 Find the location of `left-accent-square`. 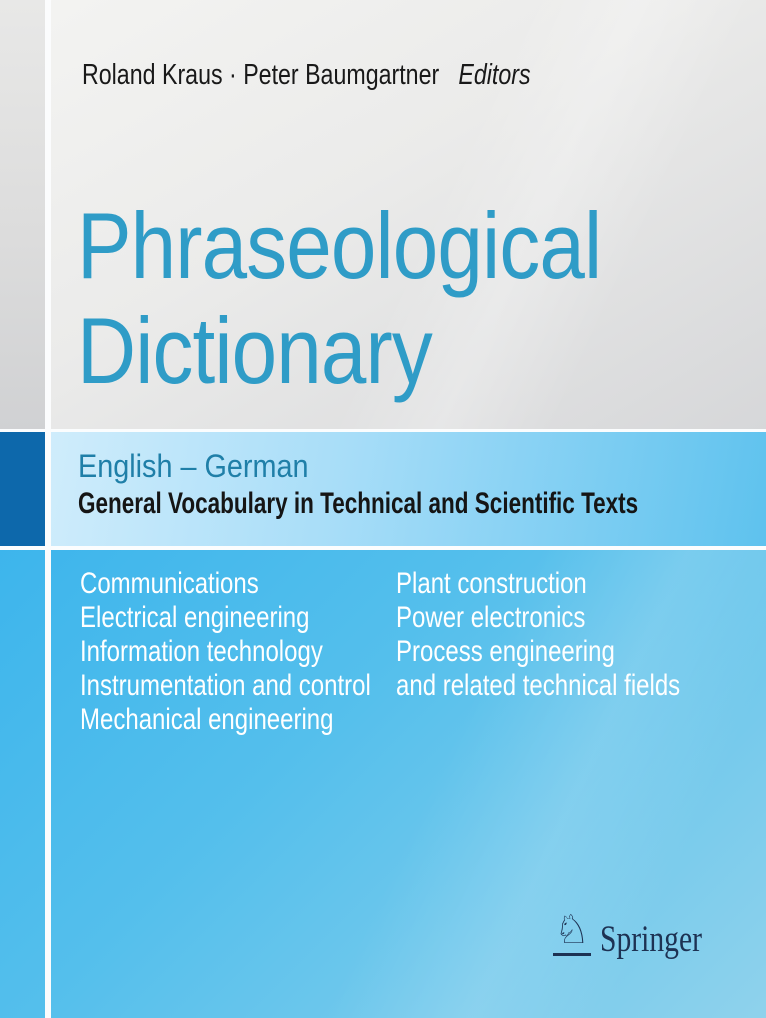

left-accent-square is located at coordinates (22, 489).